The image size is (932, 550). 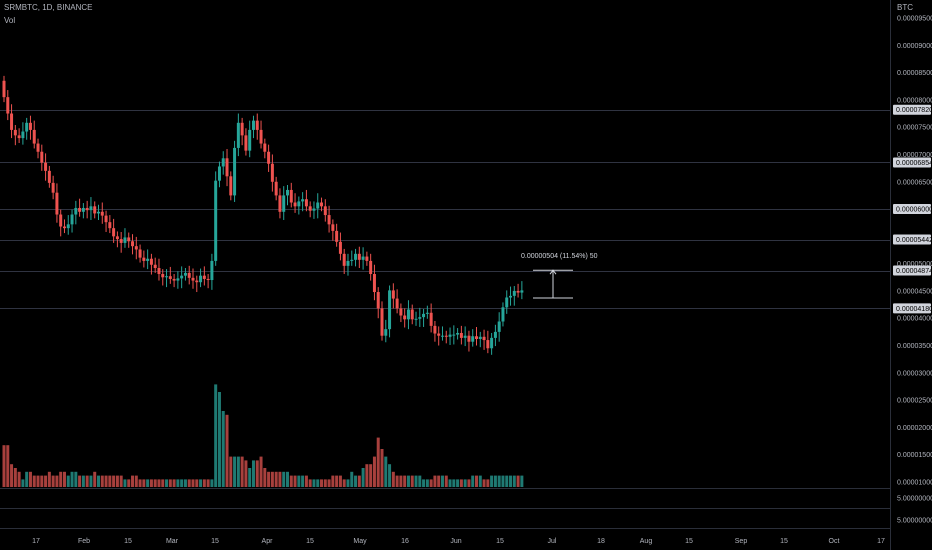 I want to click on x-axis-tick-label: Apr, so click(x=268, y=541).